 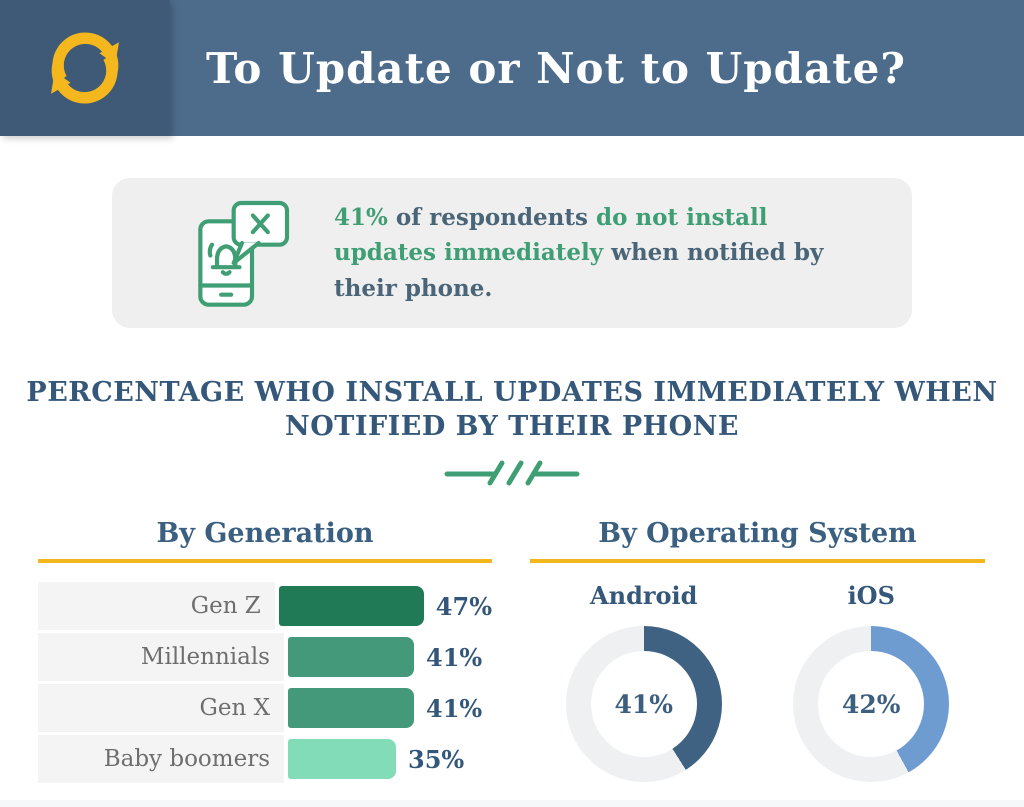 What do you see at coordinates (491, 217) in the screenshot?
I see `stat-text-plain-1: of respondents` at bounding box center [491, 217].